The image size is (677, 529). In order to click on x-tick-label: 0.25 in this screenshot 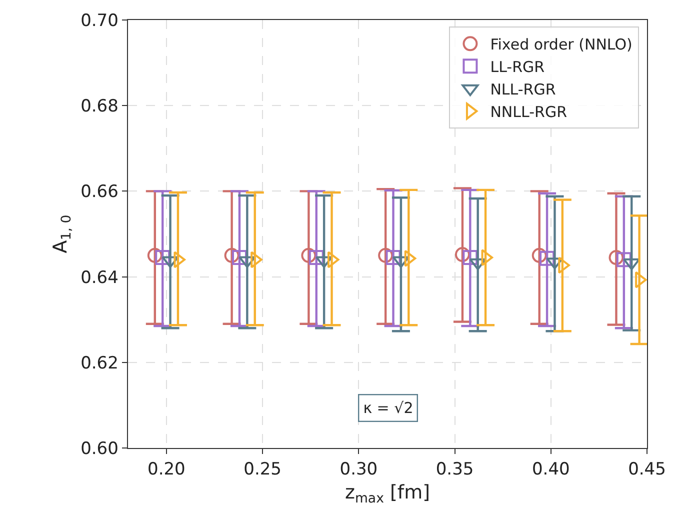, I will do `click(263, 470)`.